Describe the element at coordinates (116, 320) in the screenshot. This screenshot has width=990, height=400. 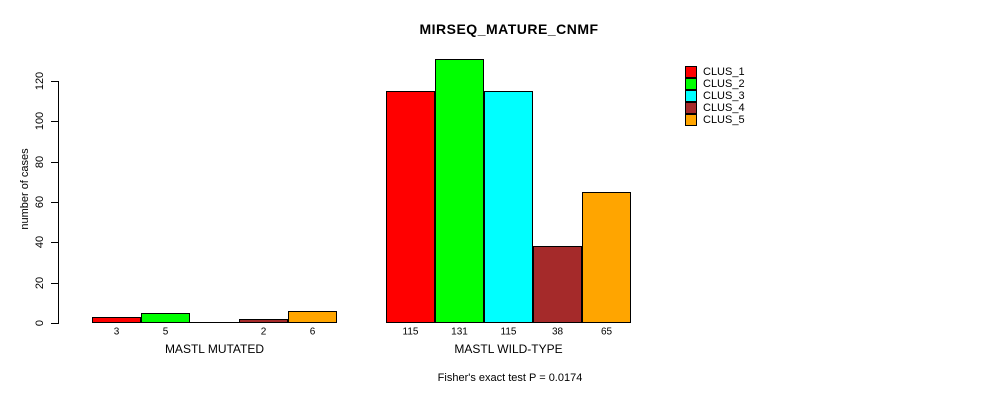
I see `bar-clus-1-mastl-mutated` at that location.